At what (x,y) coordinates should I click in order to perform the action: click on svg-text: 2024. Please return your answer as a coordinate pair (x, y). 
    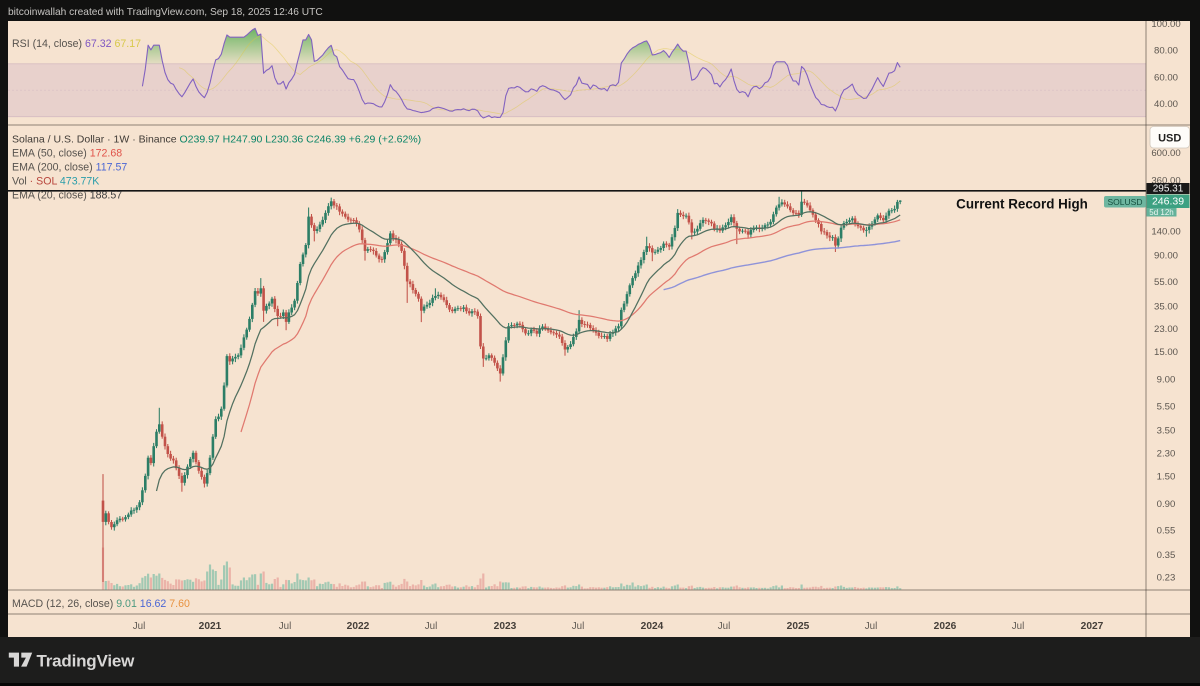
    Looking at the image, I should click on (652, 626).